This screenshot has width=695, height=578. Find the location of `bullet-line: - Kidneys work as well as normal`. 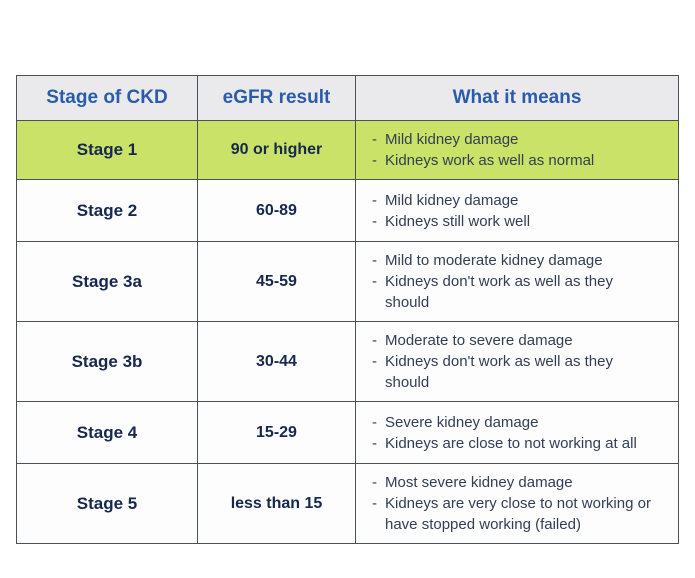

bullet-line: - Kidneys work as well as normal is located at coordinates (512, 160).